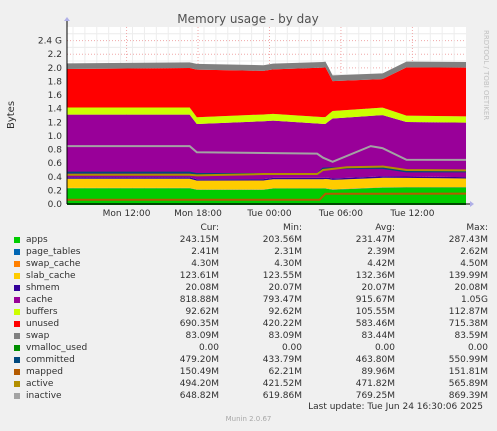 This screenshot has height=431, width=497. What do you see at coordinates (266, 116) in the screenshot?
I see `area-buffers` at bounding box center [266, 116].